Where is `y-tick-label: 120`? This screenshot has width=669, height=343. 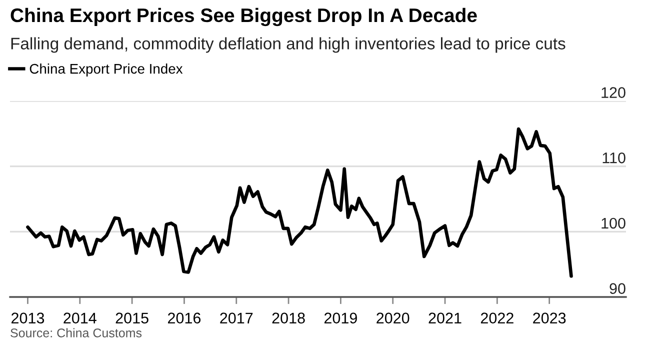 y-tick-label: 120 is located at coordinates (614, 92).